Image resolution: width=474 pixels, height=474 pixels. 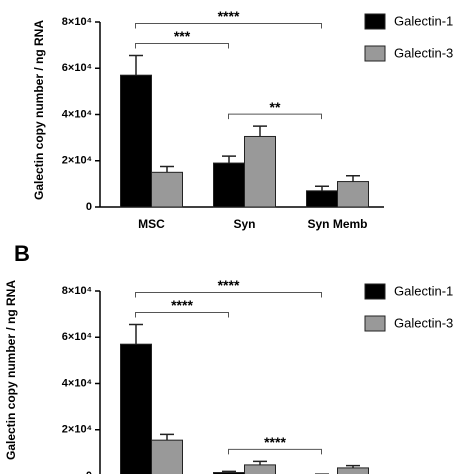 What do you see at coordinates (244, 224) in the screenshot?
I see `x-tick-label: Syn` at bounding box center [244, 224].